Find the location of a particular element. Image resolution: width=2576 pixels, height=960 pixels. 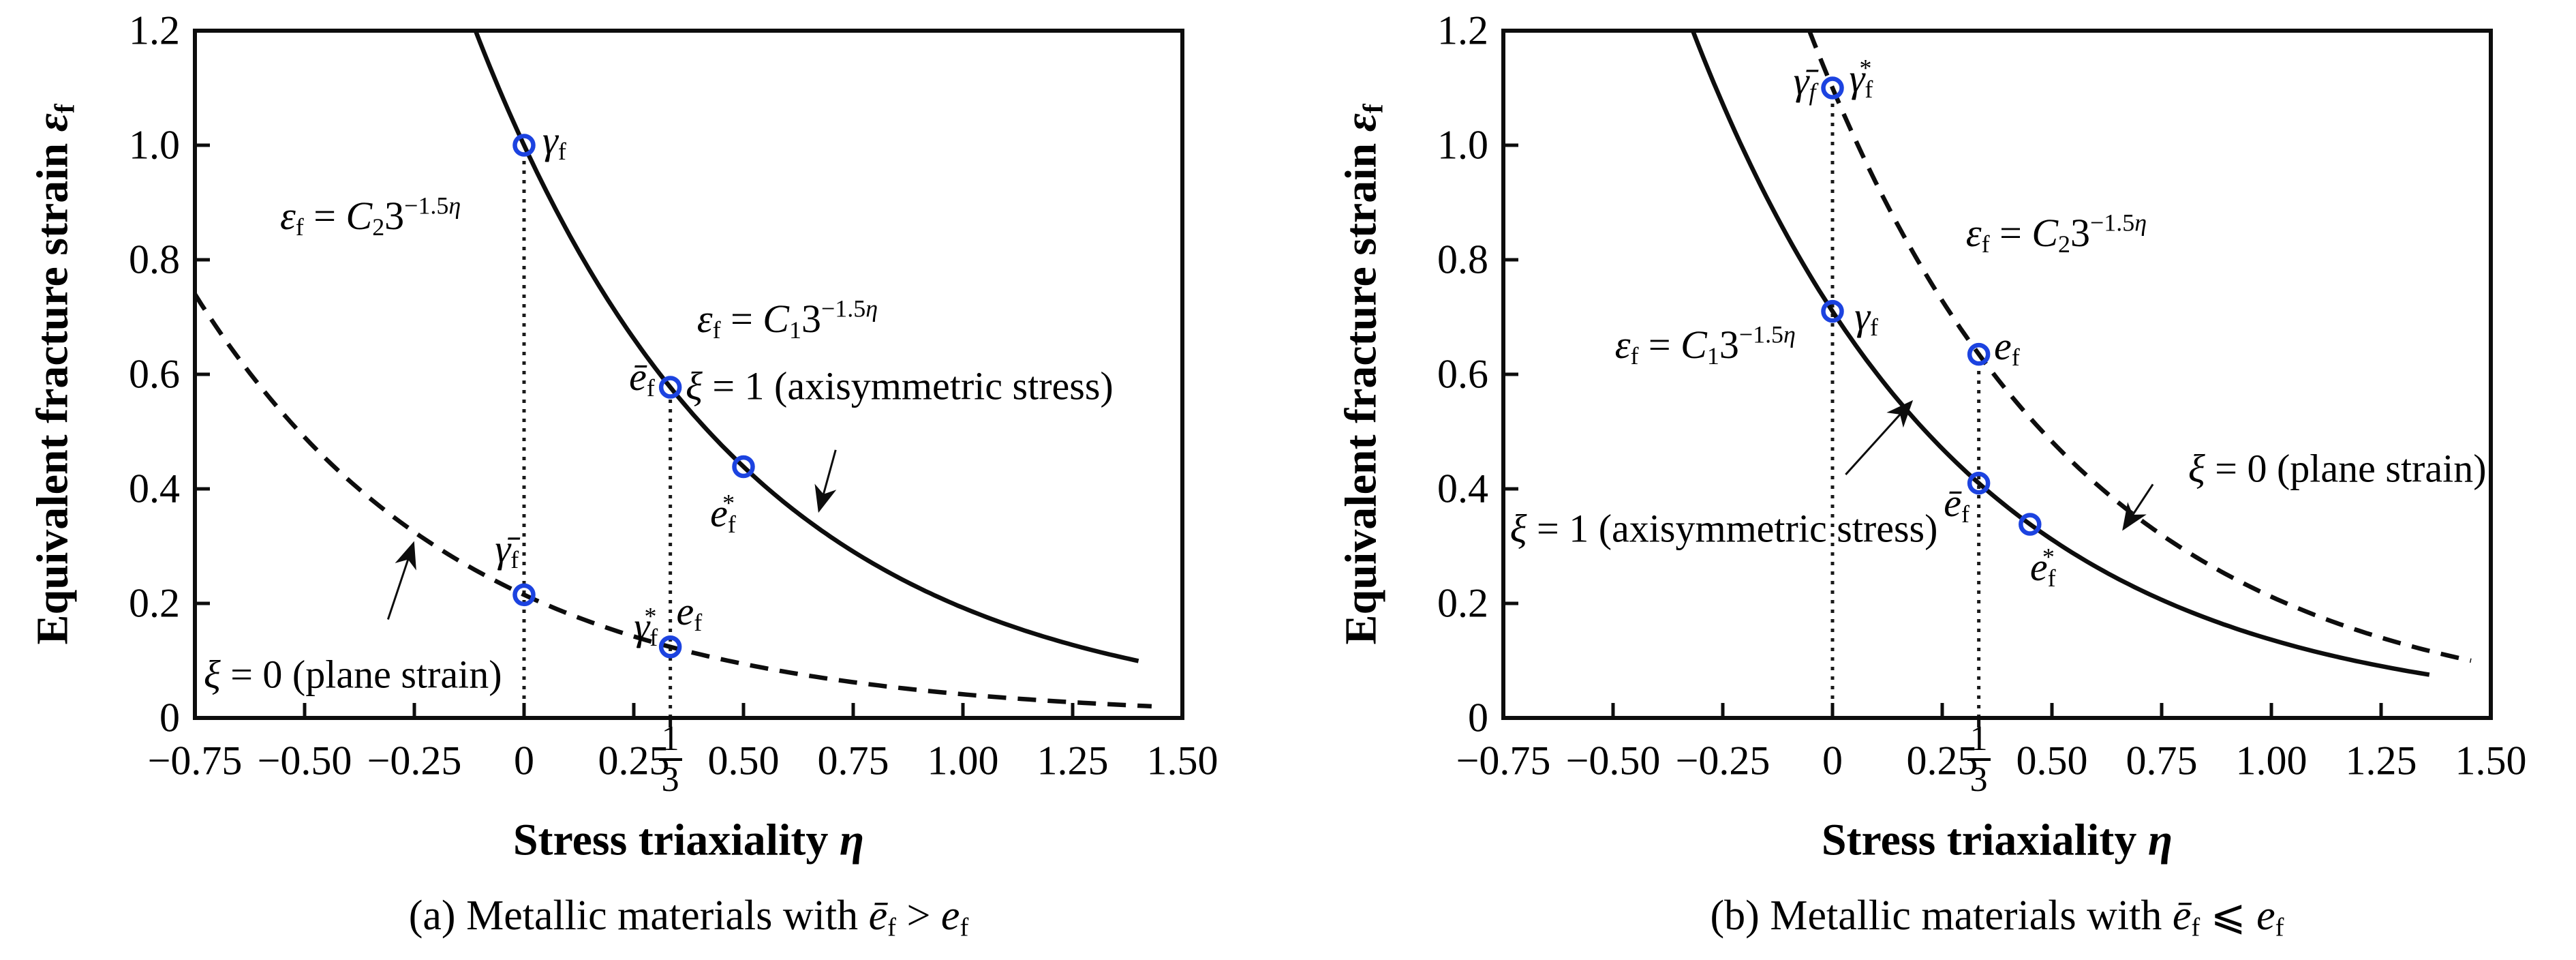

y-axis-title: Equivalent fracture strain εf is located at coordinates (1362, 374).